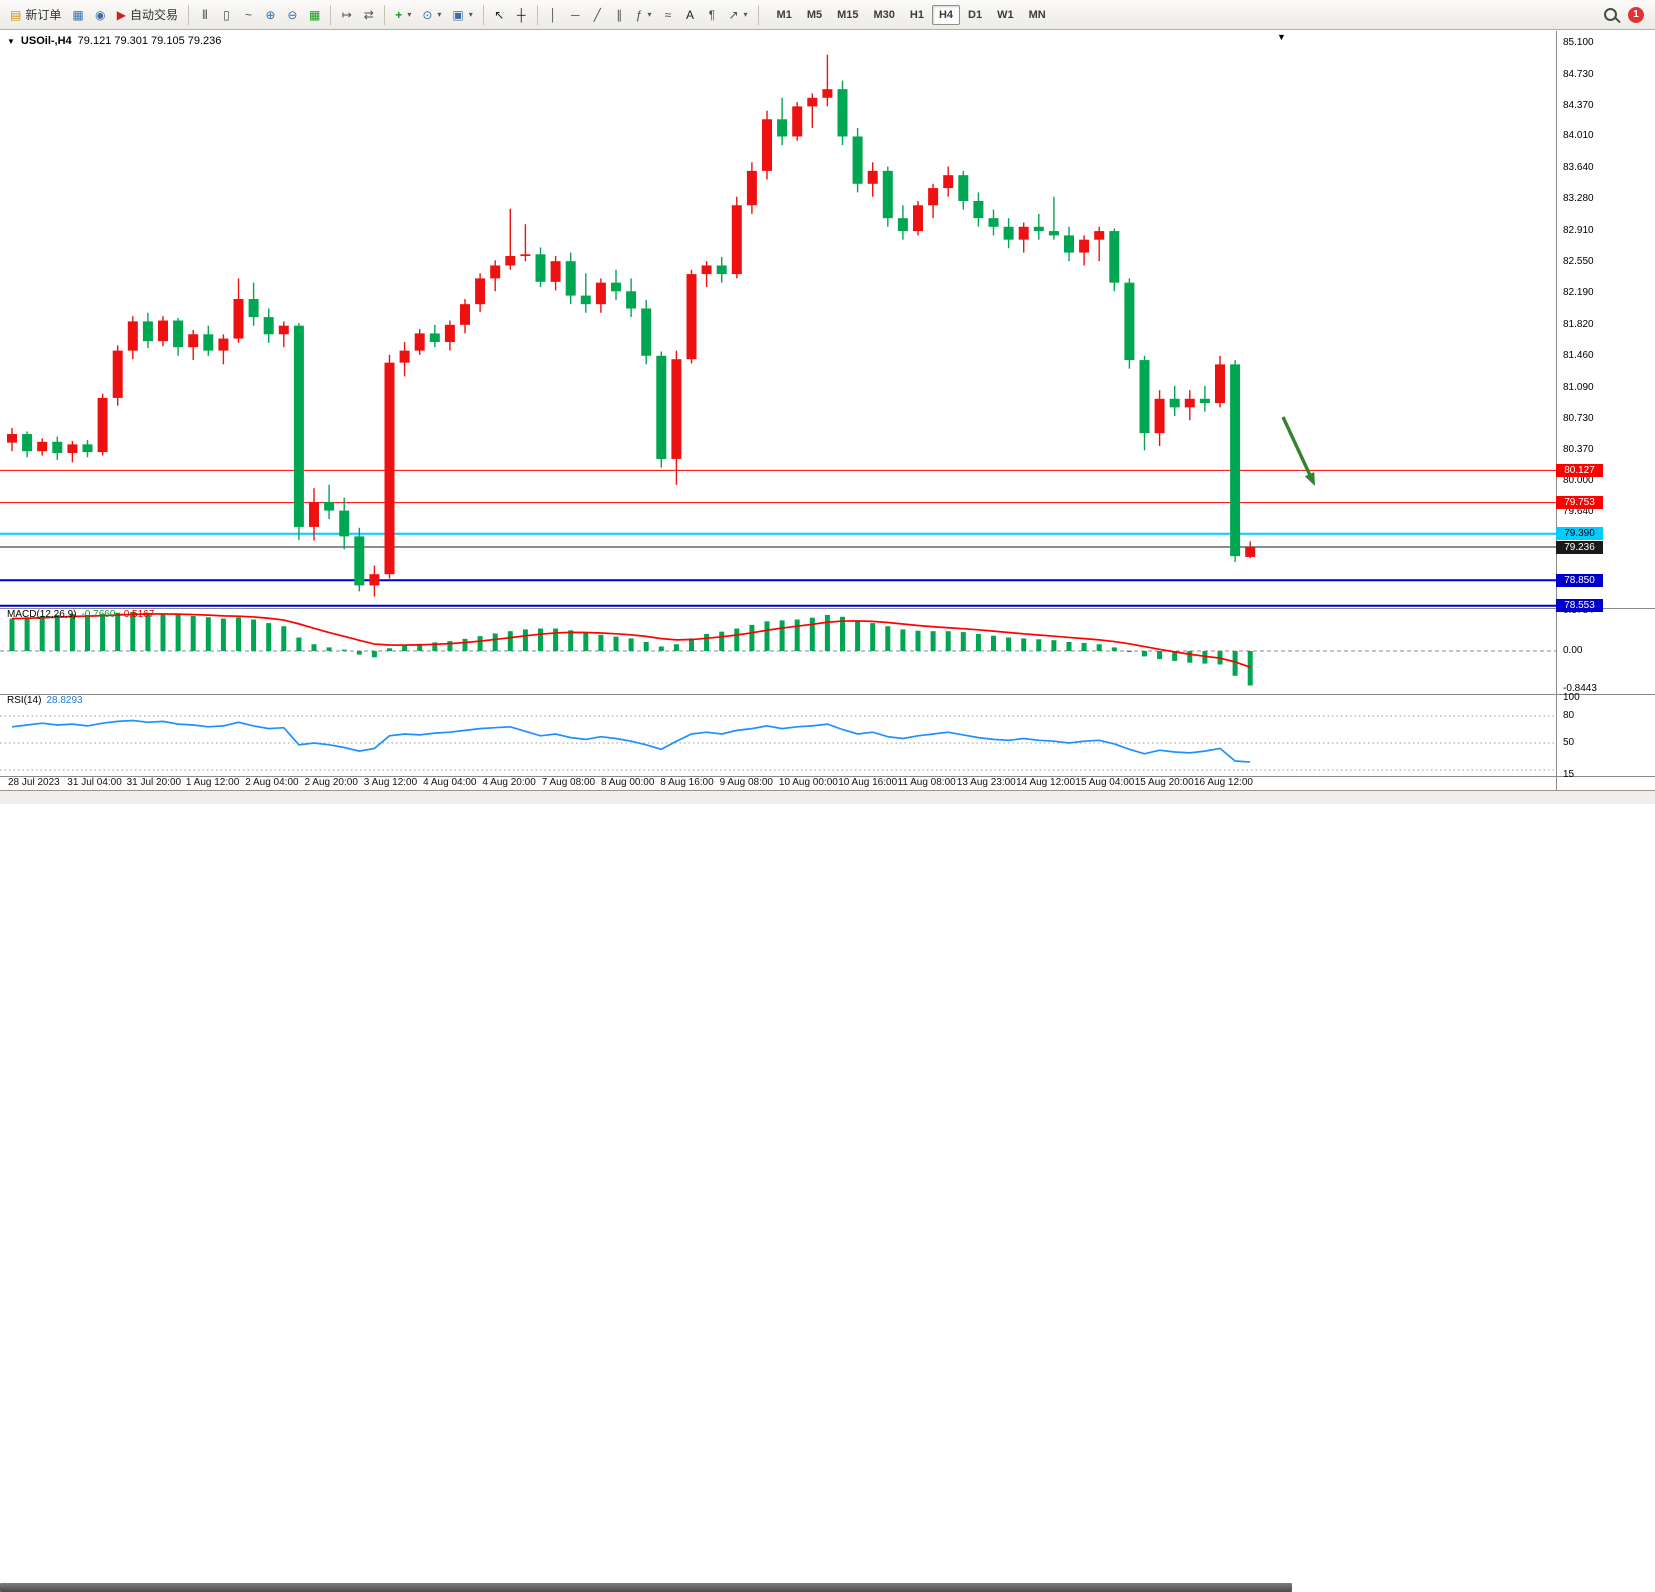  What do you see at coordinates (711, 15) in the screenshot?
I see `label-tool-button: ¶` at bounding box center [711, 15].